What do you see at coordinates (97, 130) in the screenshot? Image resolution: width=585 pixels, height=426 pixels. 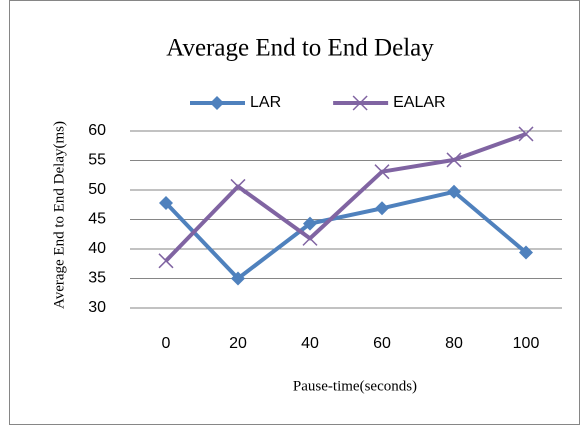 I see `y-tick-label: 60` at bounding box center [97, 130].